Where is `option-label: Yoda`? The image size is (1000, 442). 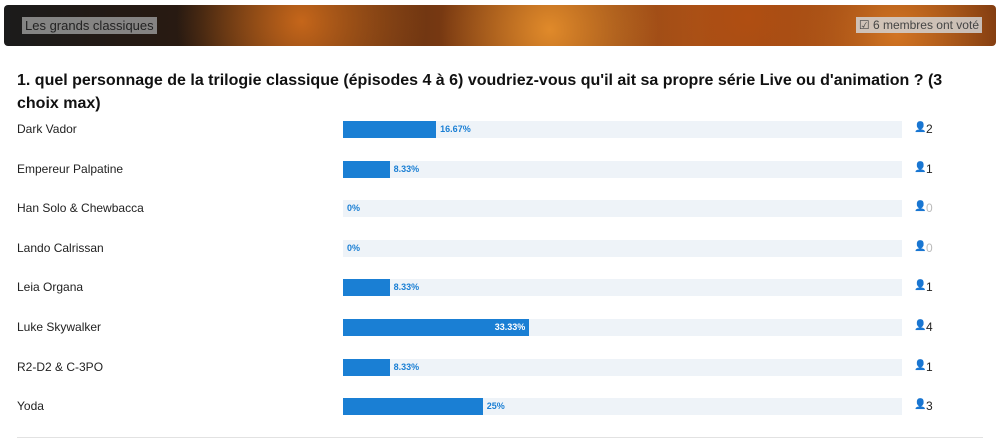 option-label: Yoda is located at coordinates (30, 406).